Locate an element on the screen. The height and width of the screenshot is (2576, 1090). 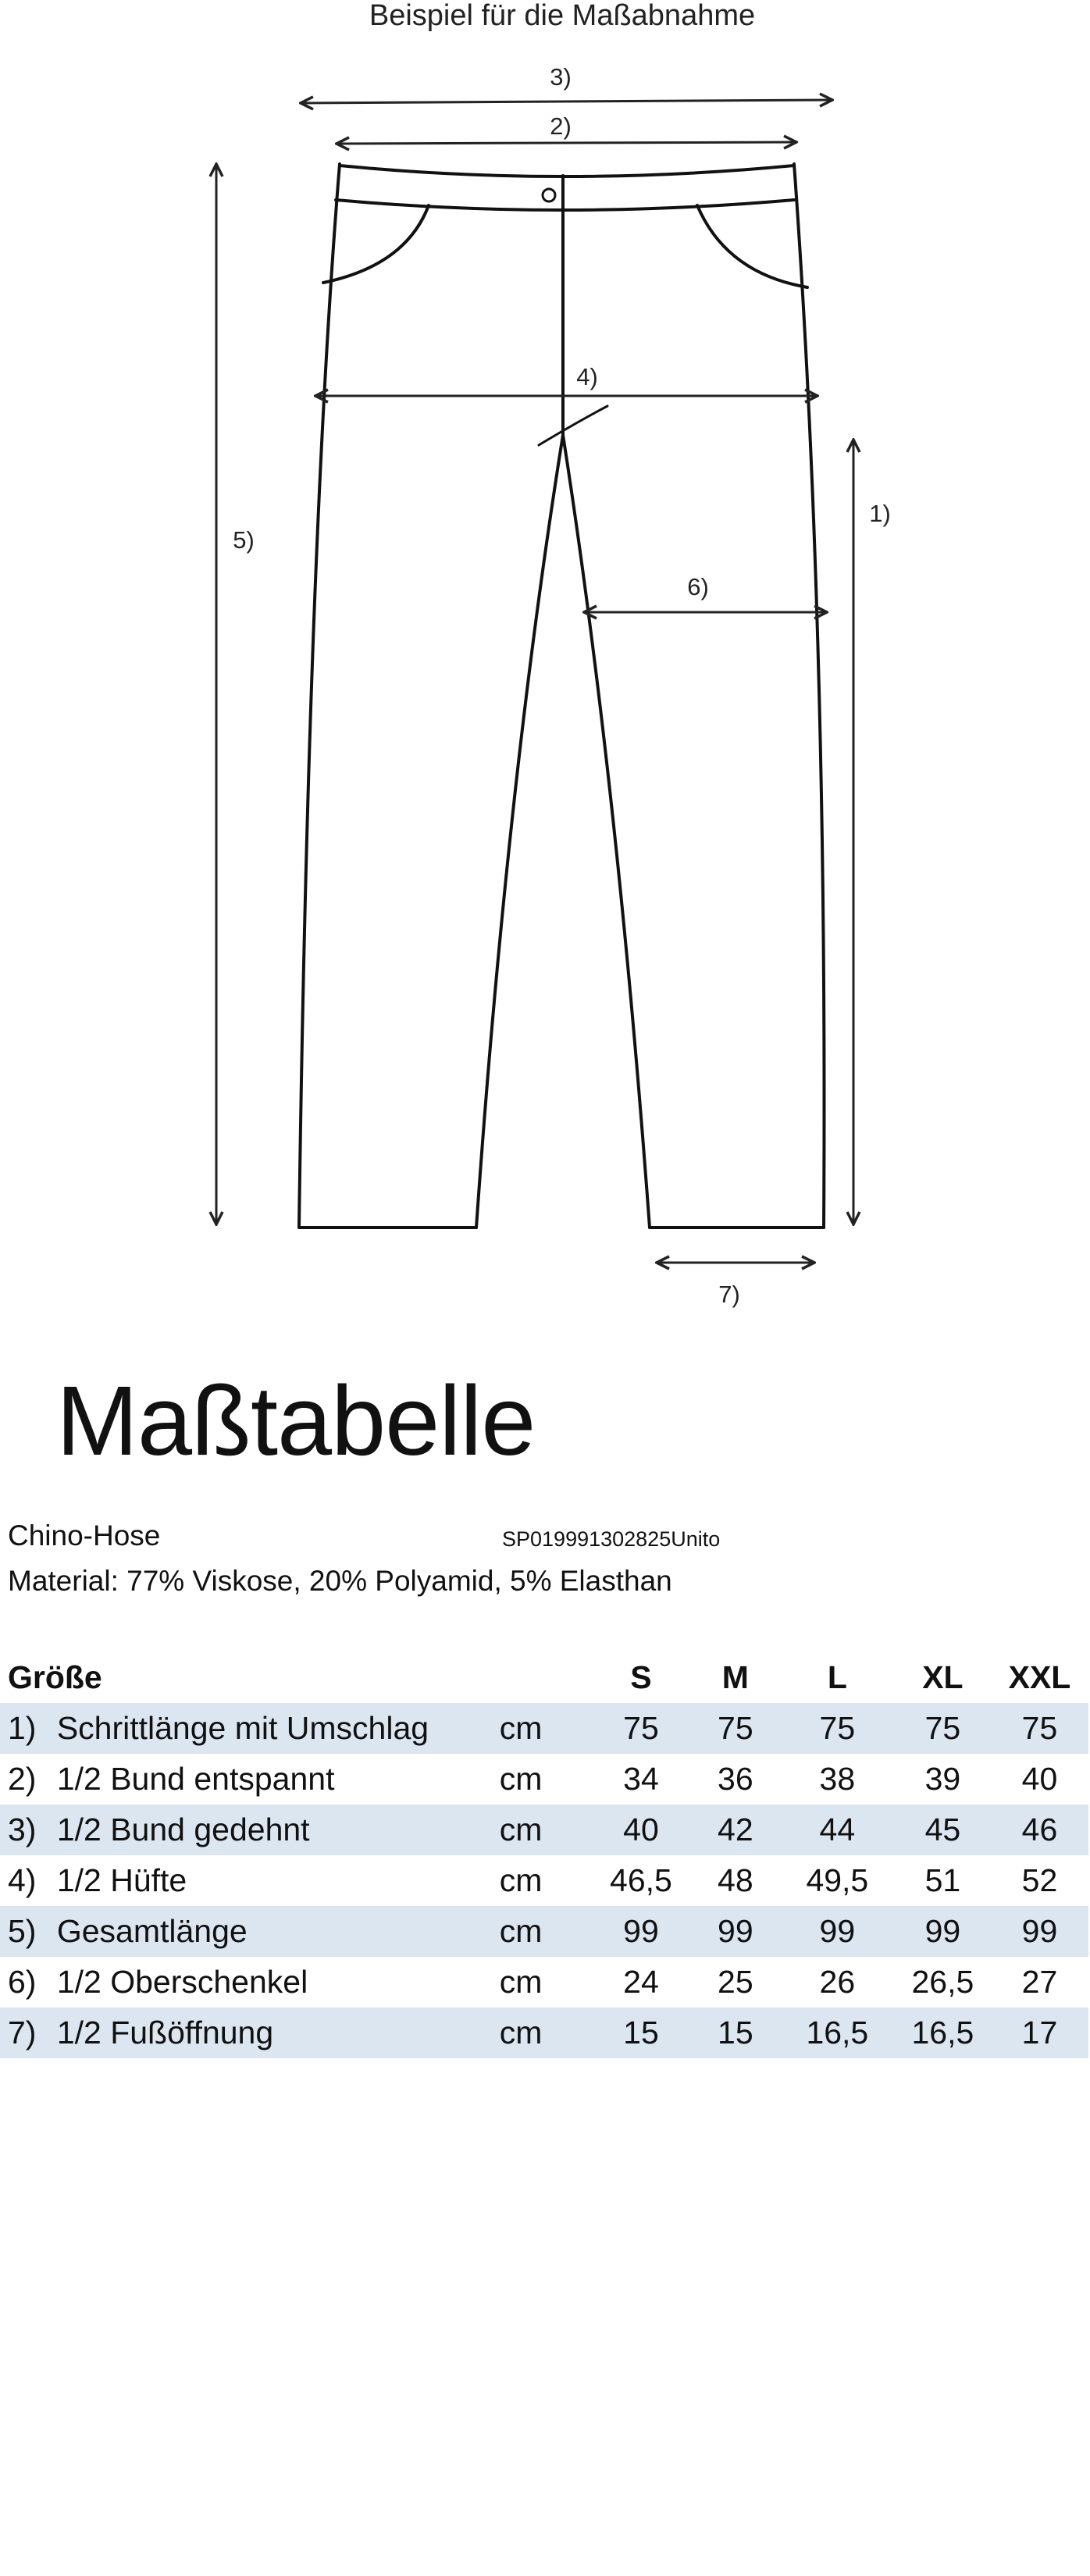
row-measure-name: 1/2 Bund entspannt is located at coordinates (195, 1779).